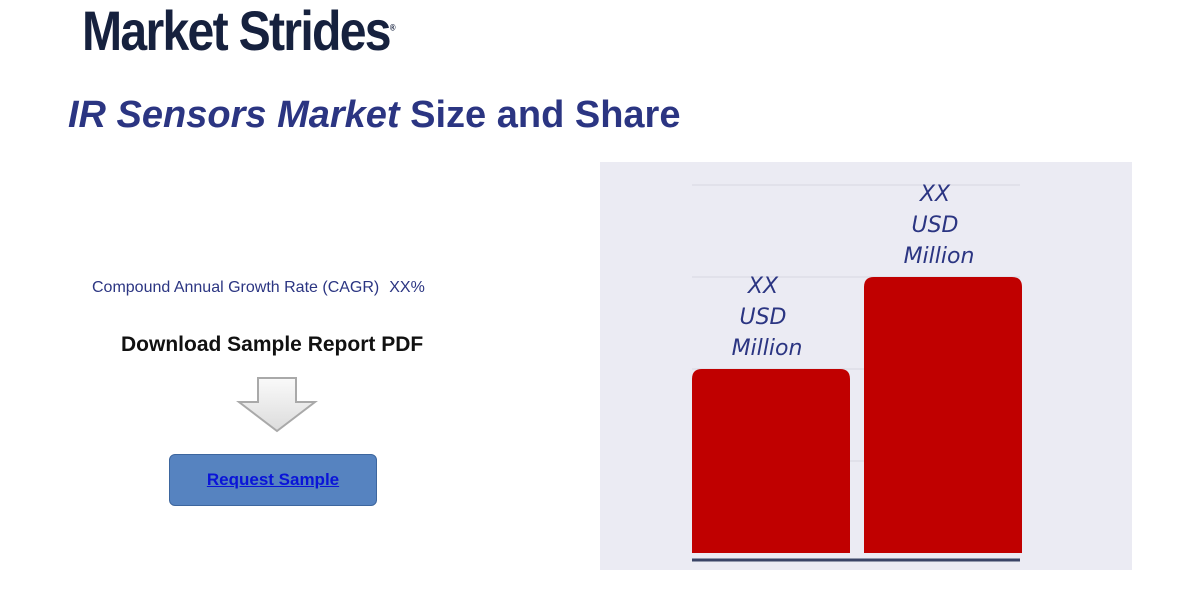  I want to click on cagr-value: XX%, so click(407, 287).